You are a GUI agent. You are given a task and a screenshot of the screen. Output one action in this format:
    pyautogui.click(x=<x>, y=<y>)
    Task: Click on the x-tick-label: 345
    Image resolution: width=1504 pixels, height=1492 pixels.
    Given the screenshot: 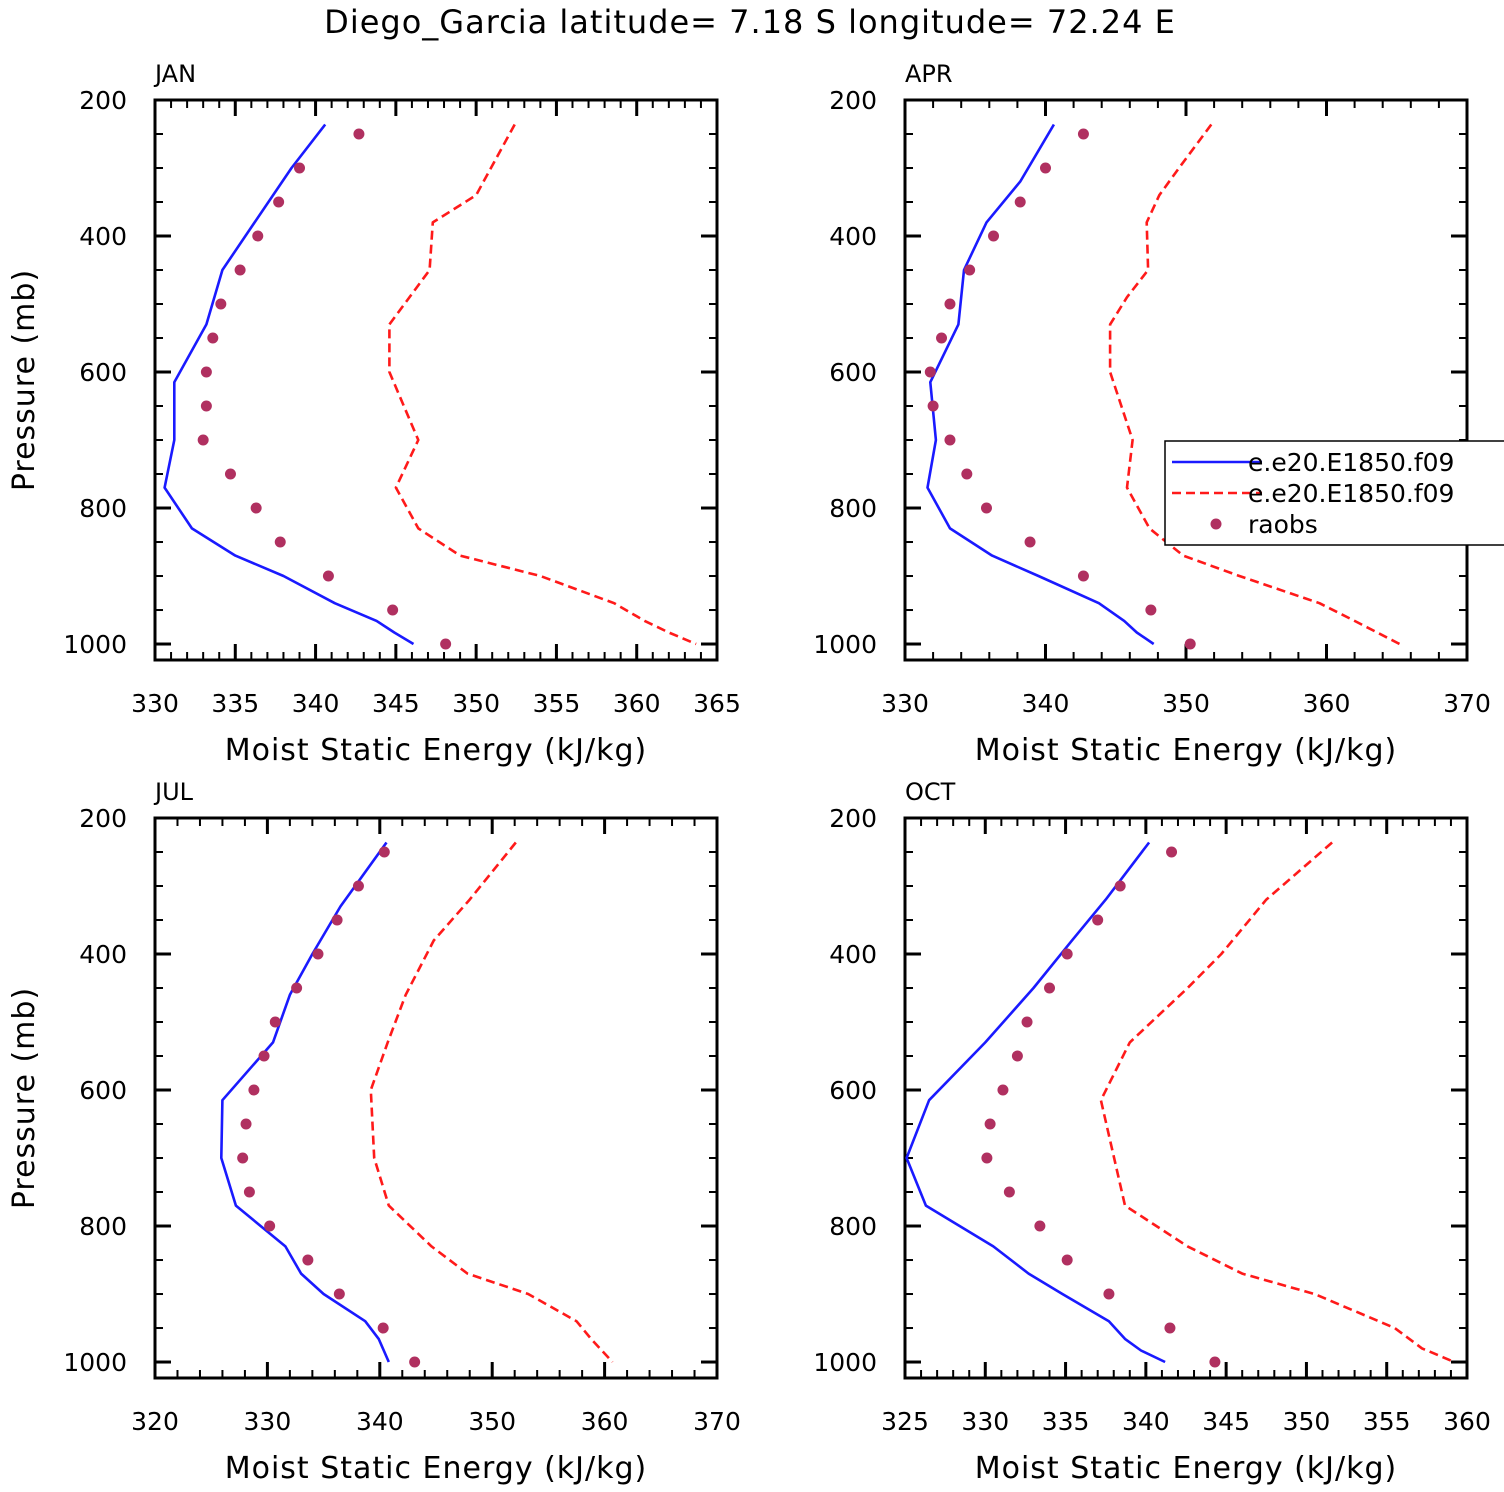 What is the action you would take?
    pyautogui.click(x=396, y=703)
    